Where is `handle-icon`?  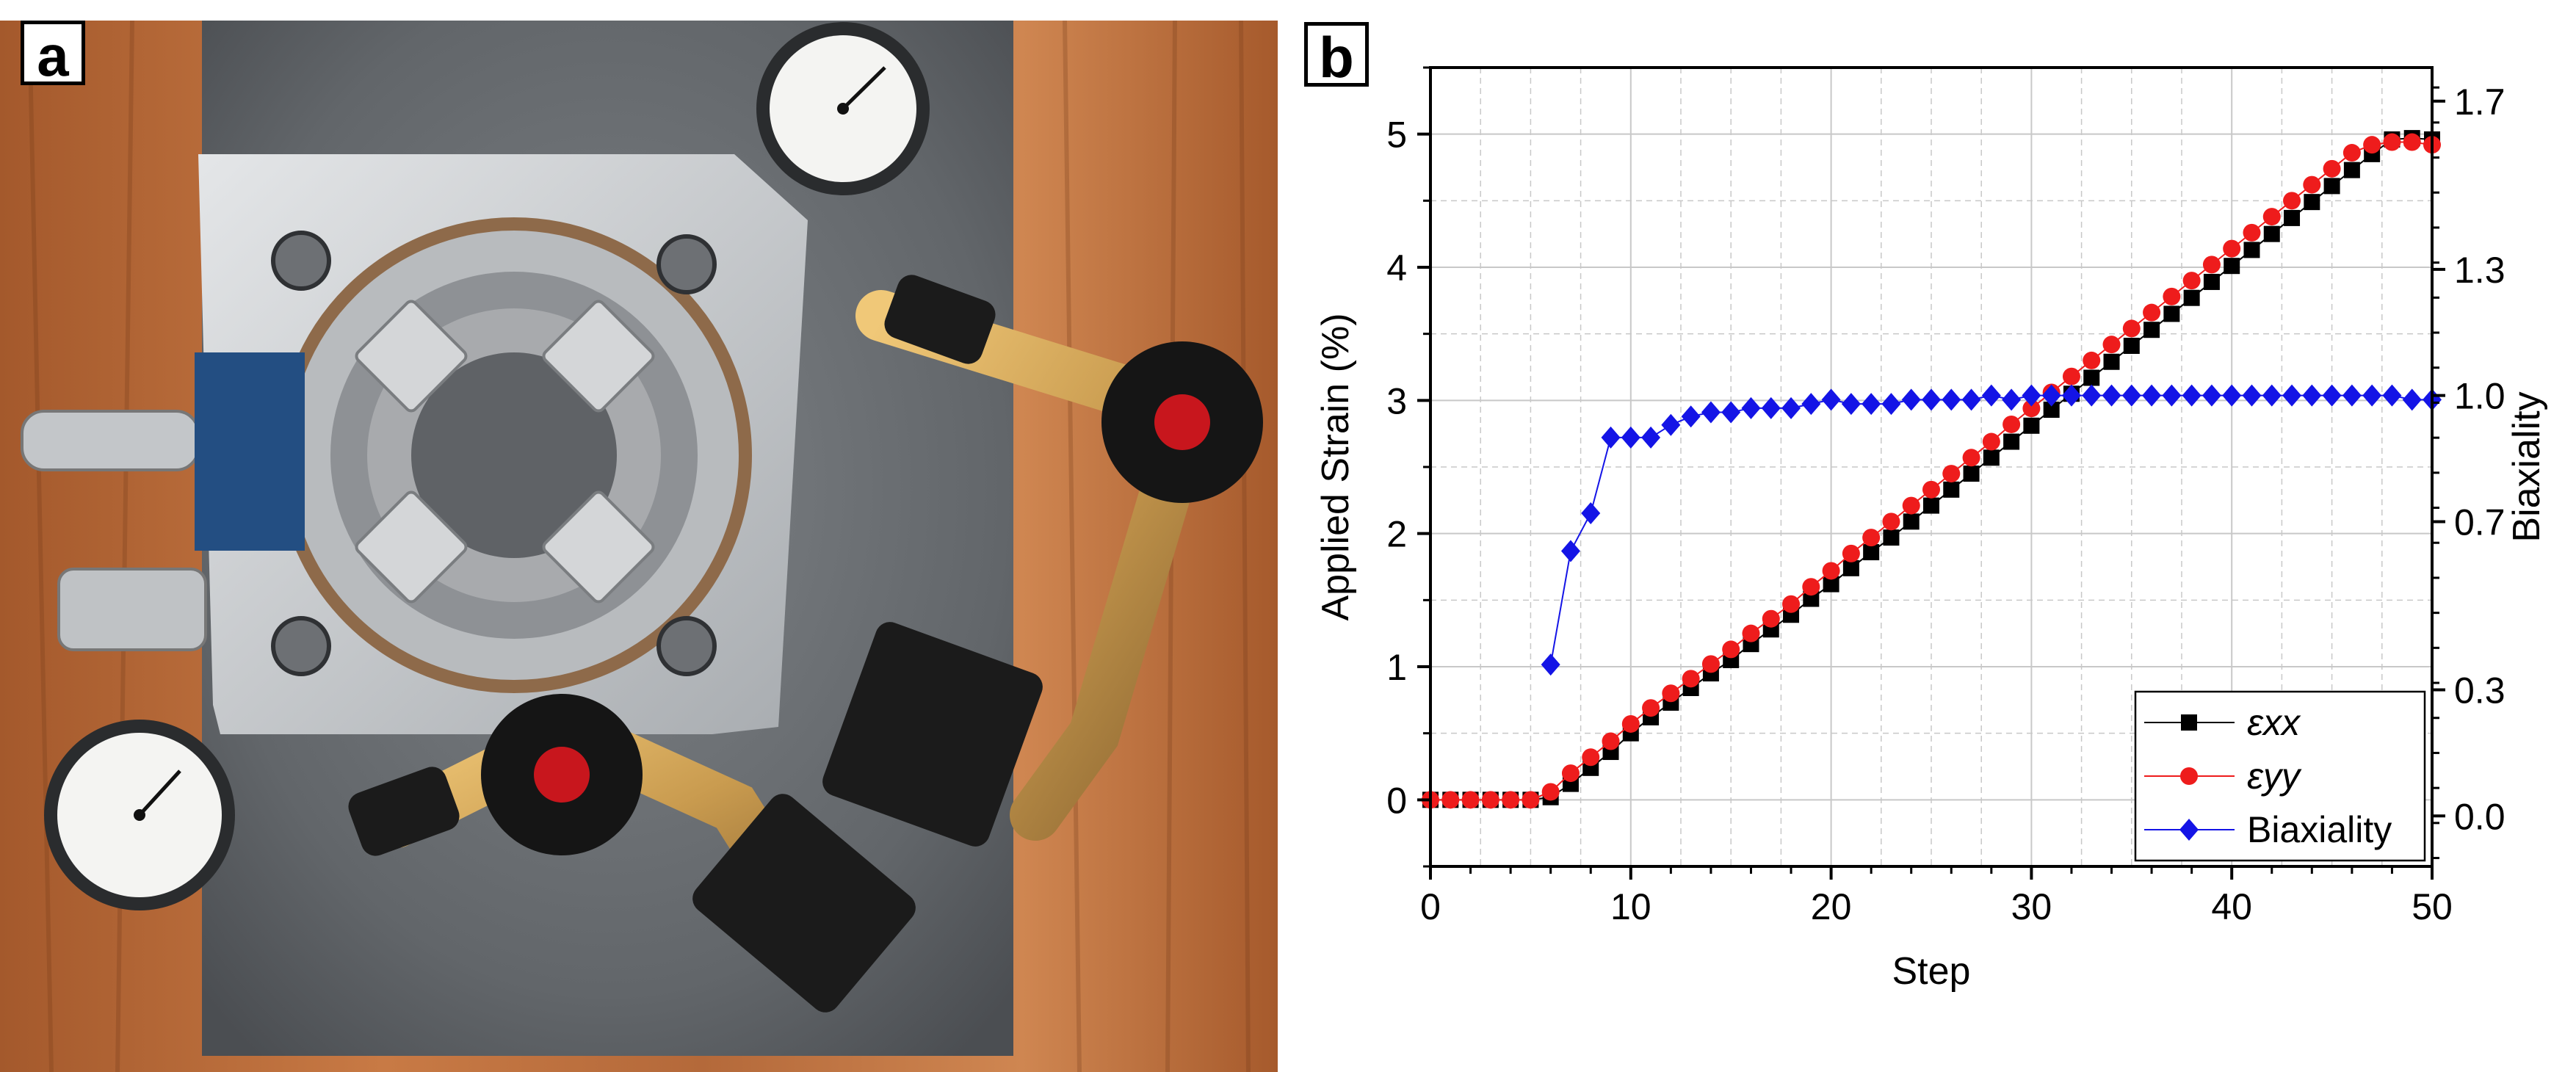
handle-icon is located at coordinates (110, 440).